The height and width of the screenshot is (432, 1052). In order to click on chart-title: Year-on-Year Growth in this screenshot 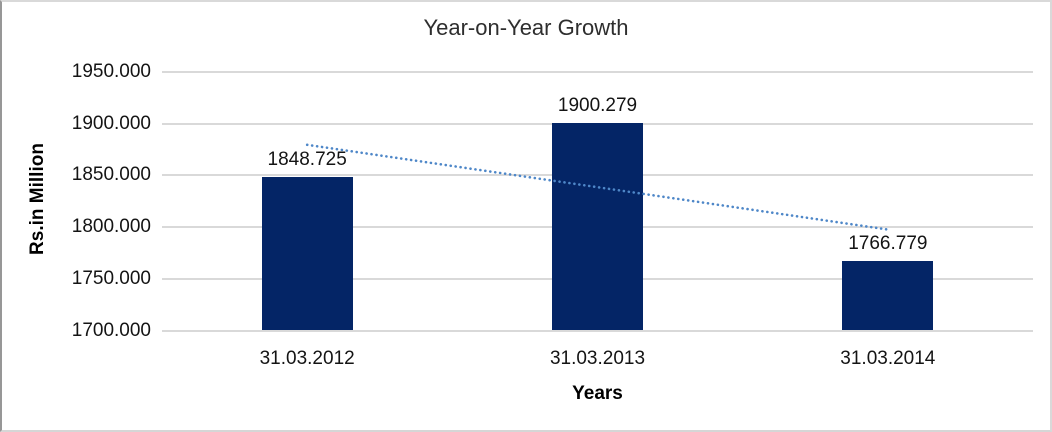, I will do `click(526, 27)`.